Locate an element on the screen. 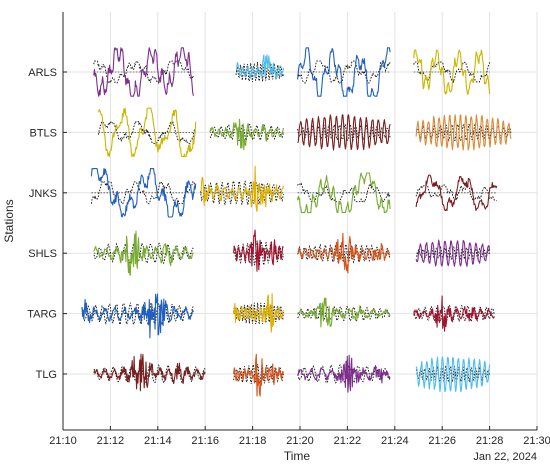 The image size is (550, 469). station-label: SHLS is located at coordinates (42, 254).